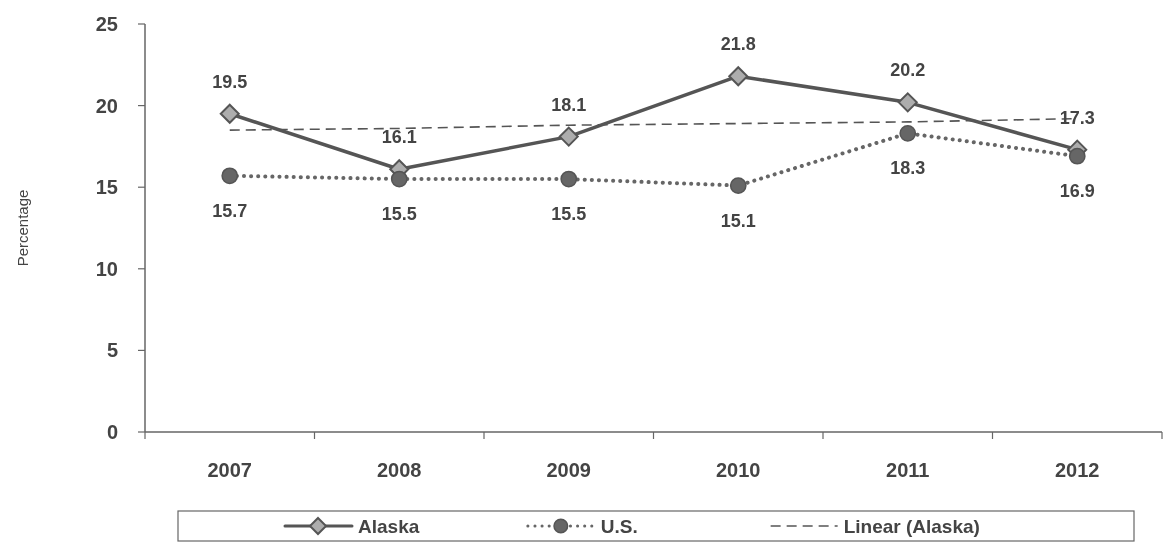  I want to click on data-label: 16.9, so click(1077, 191).